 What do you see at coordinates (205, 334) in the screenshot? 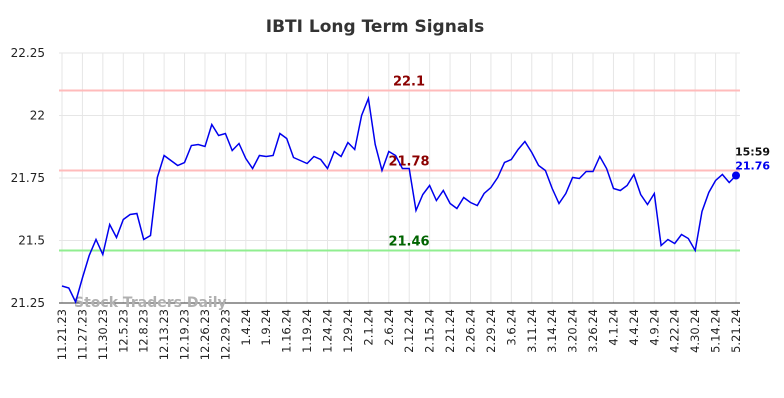
I see `x-tick-label: 12.26.23` at bounding box center [205, 334].